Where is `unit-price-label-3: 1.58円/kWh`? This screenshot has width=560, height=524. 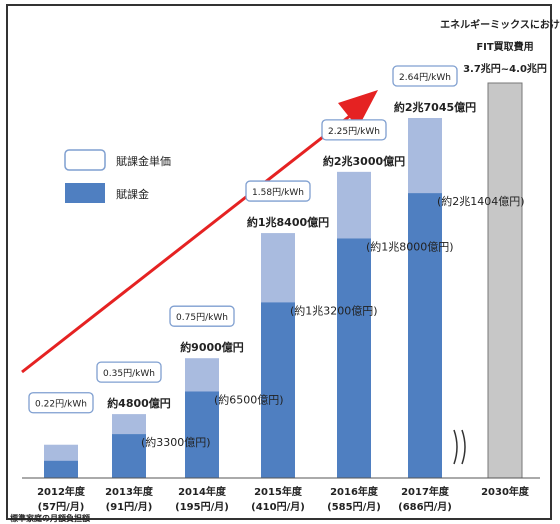
unit-price-label-3: 1.58円/kWh is located at coordinates (278, 192).